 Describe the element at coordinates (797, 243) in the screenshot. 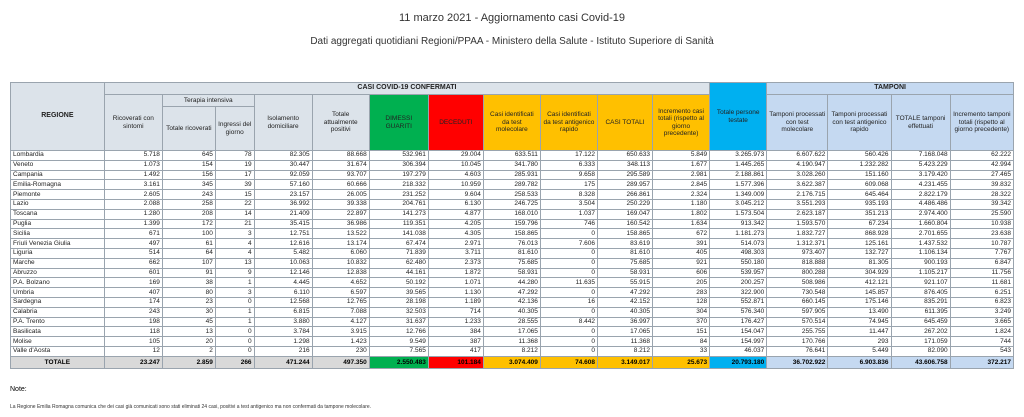

I see `value-cell: 1.312.371` at that location.